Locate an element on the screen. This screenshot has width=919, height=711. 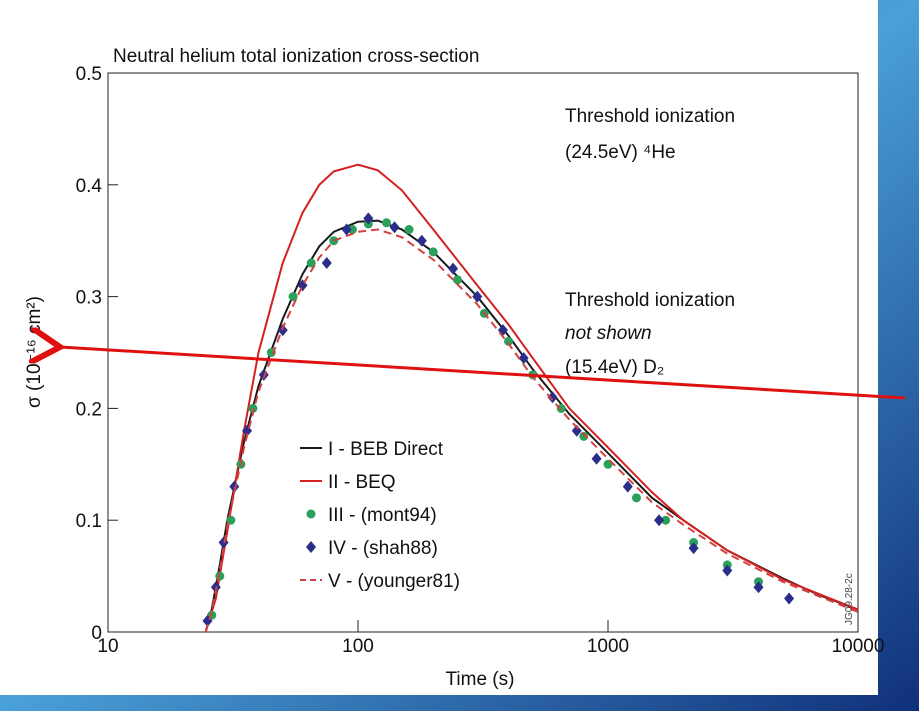
y-axis-label: σ (10⁻¹⁶ cm²) is located at coordinates (34, 352).